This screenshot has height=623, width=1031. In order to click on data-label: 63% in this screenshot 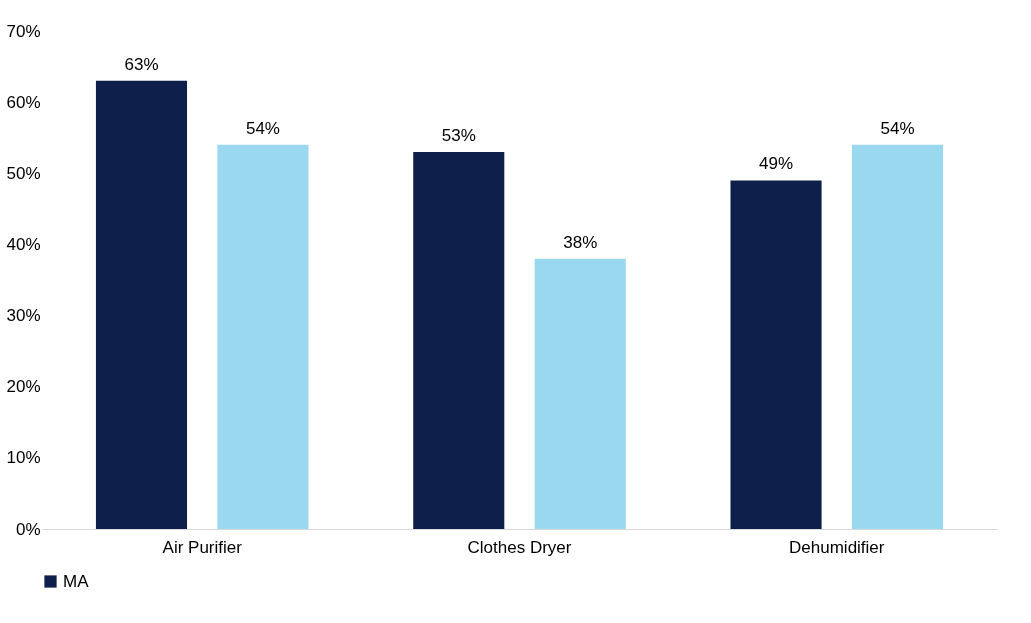, I will do `click(141, 64)`.